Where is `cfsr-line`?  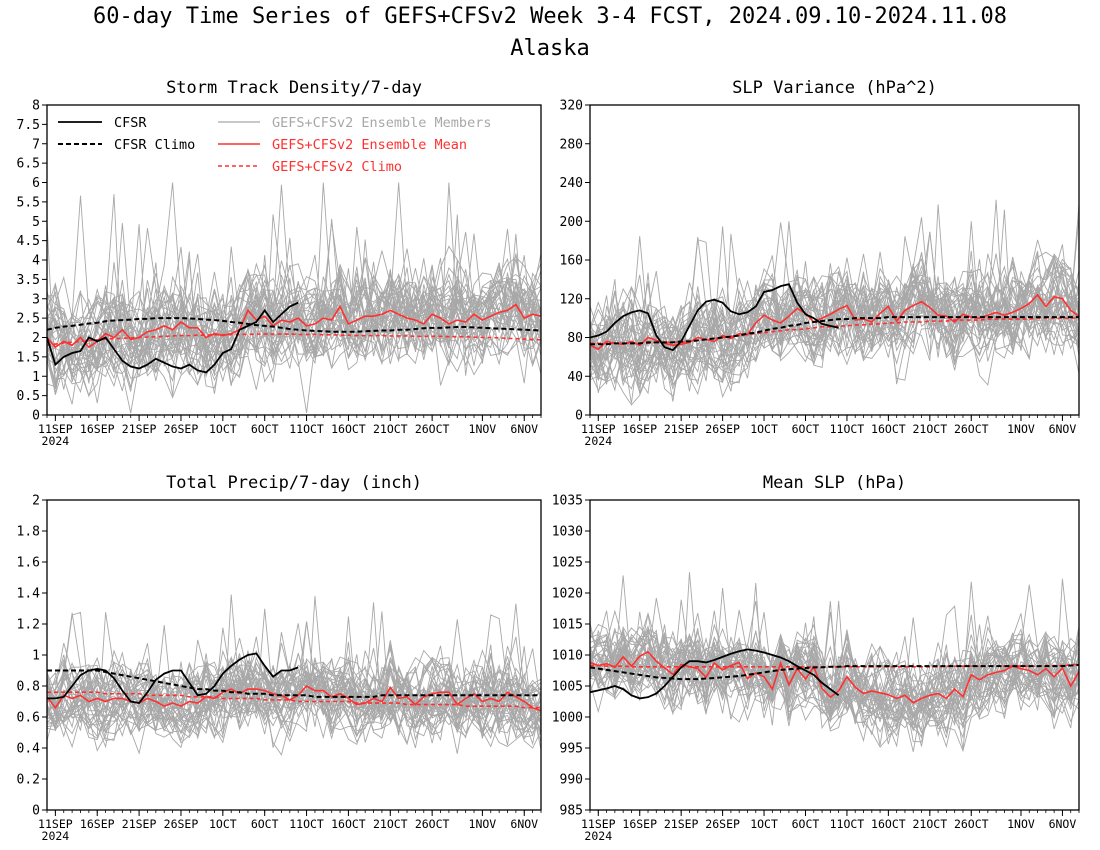 cfsr-line is located at coordinates (714, 317).